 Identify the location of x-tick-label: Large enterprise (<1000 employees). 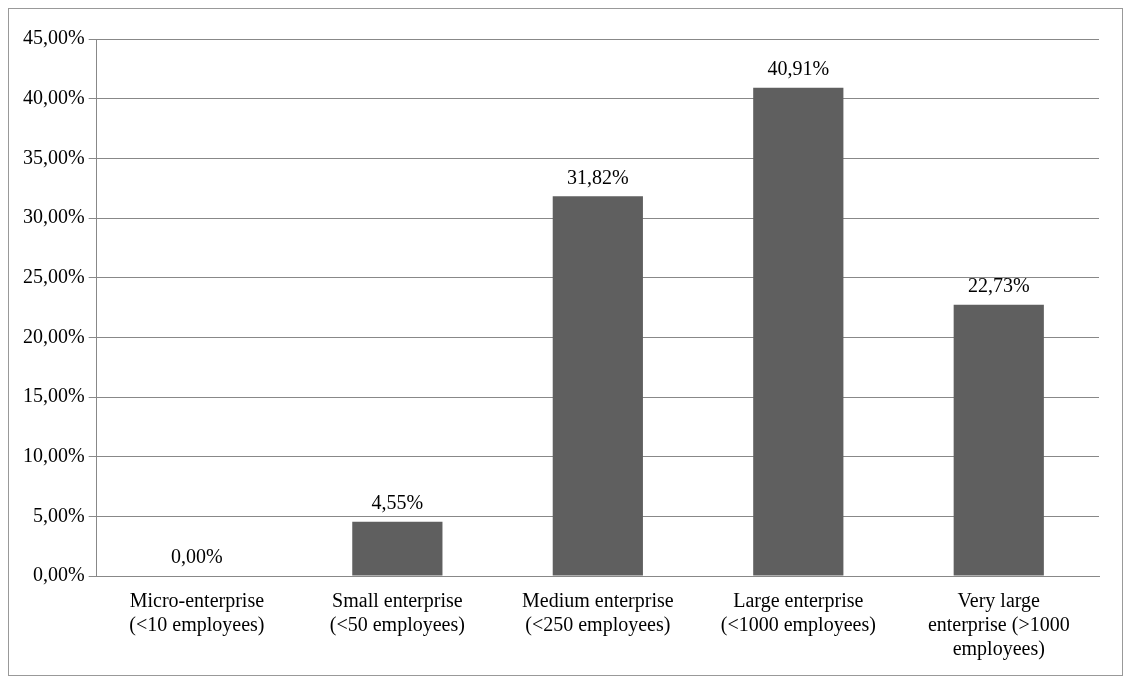
(798, 613).